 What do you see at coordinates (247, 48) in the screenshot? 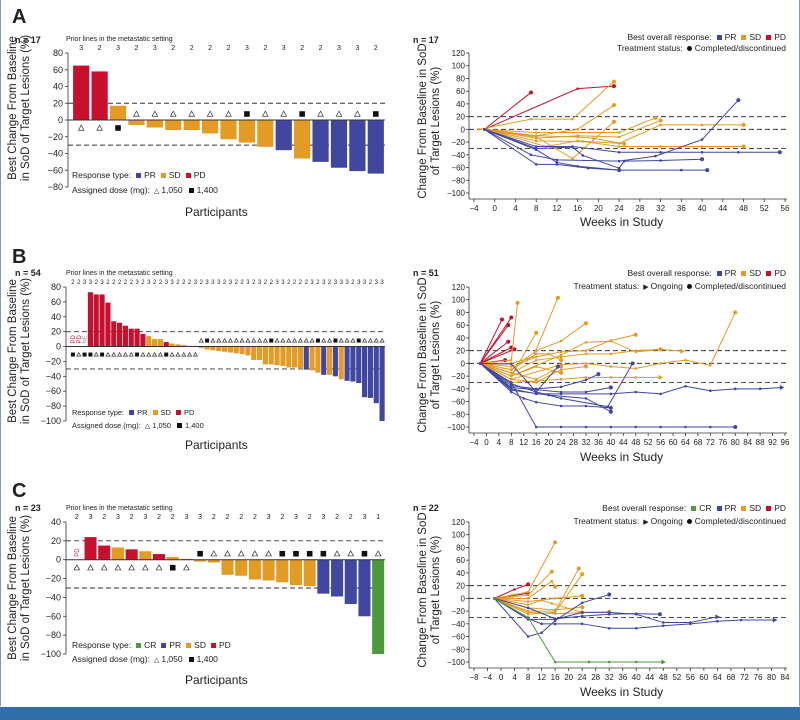
I see `waterfall-a-prior-lines-value: 3` at bounding box center [247, 48].